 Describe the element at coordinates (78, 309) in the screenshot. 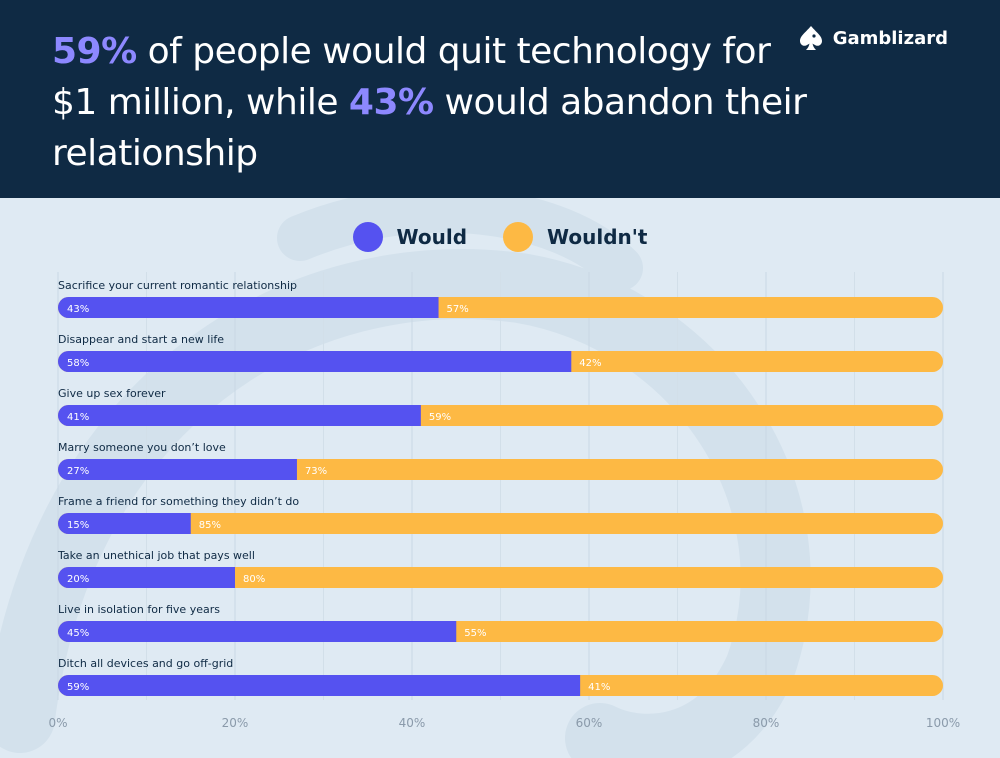

I see `data-label-would: 43%` at that location.